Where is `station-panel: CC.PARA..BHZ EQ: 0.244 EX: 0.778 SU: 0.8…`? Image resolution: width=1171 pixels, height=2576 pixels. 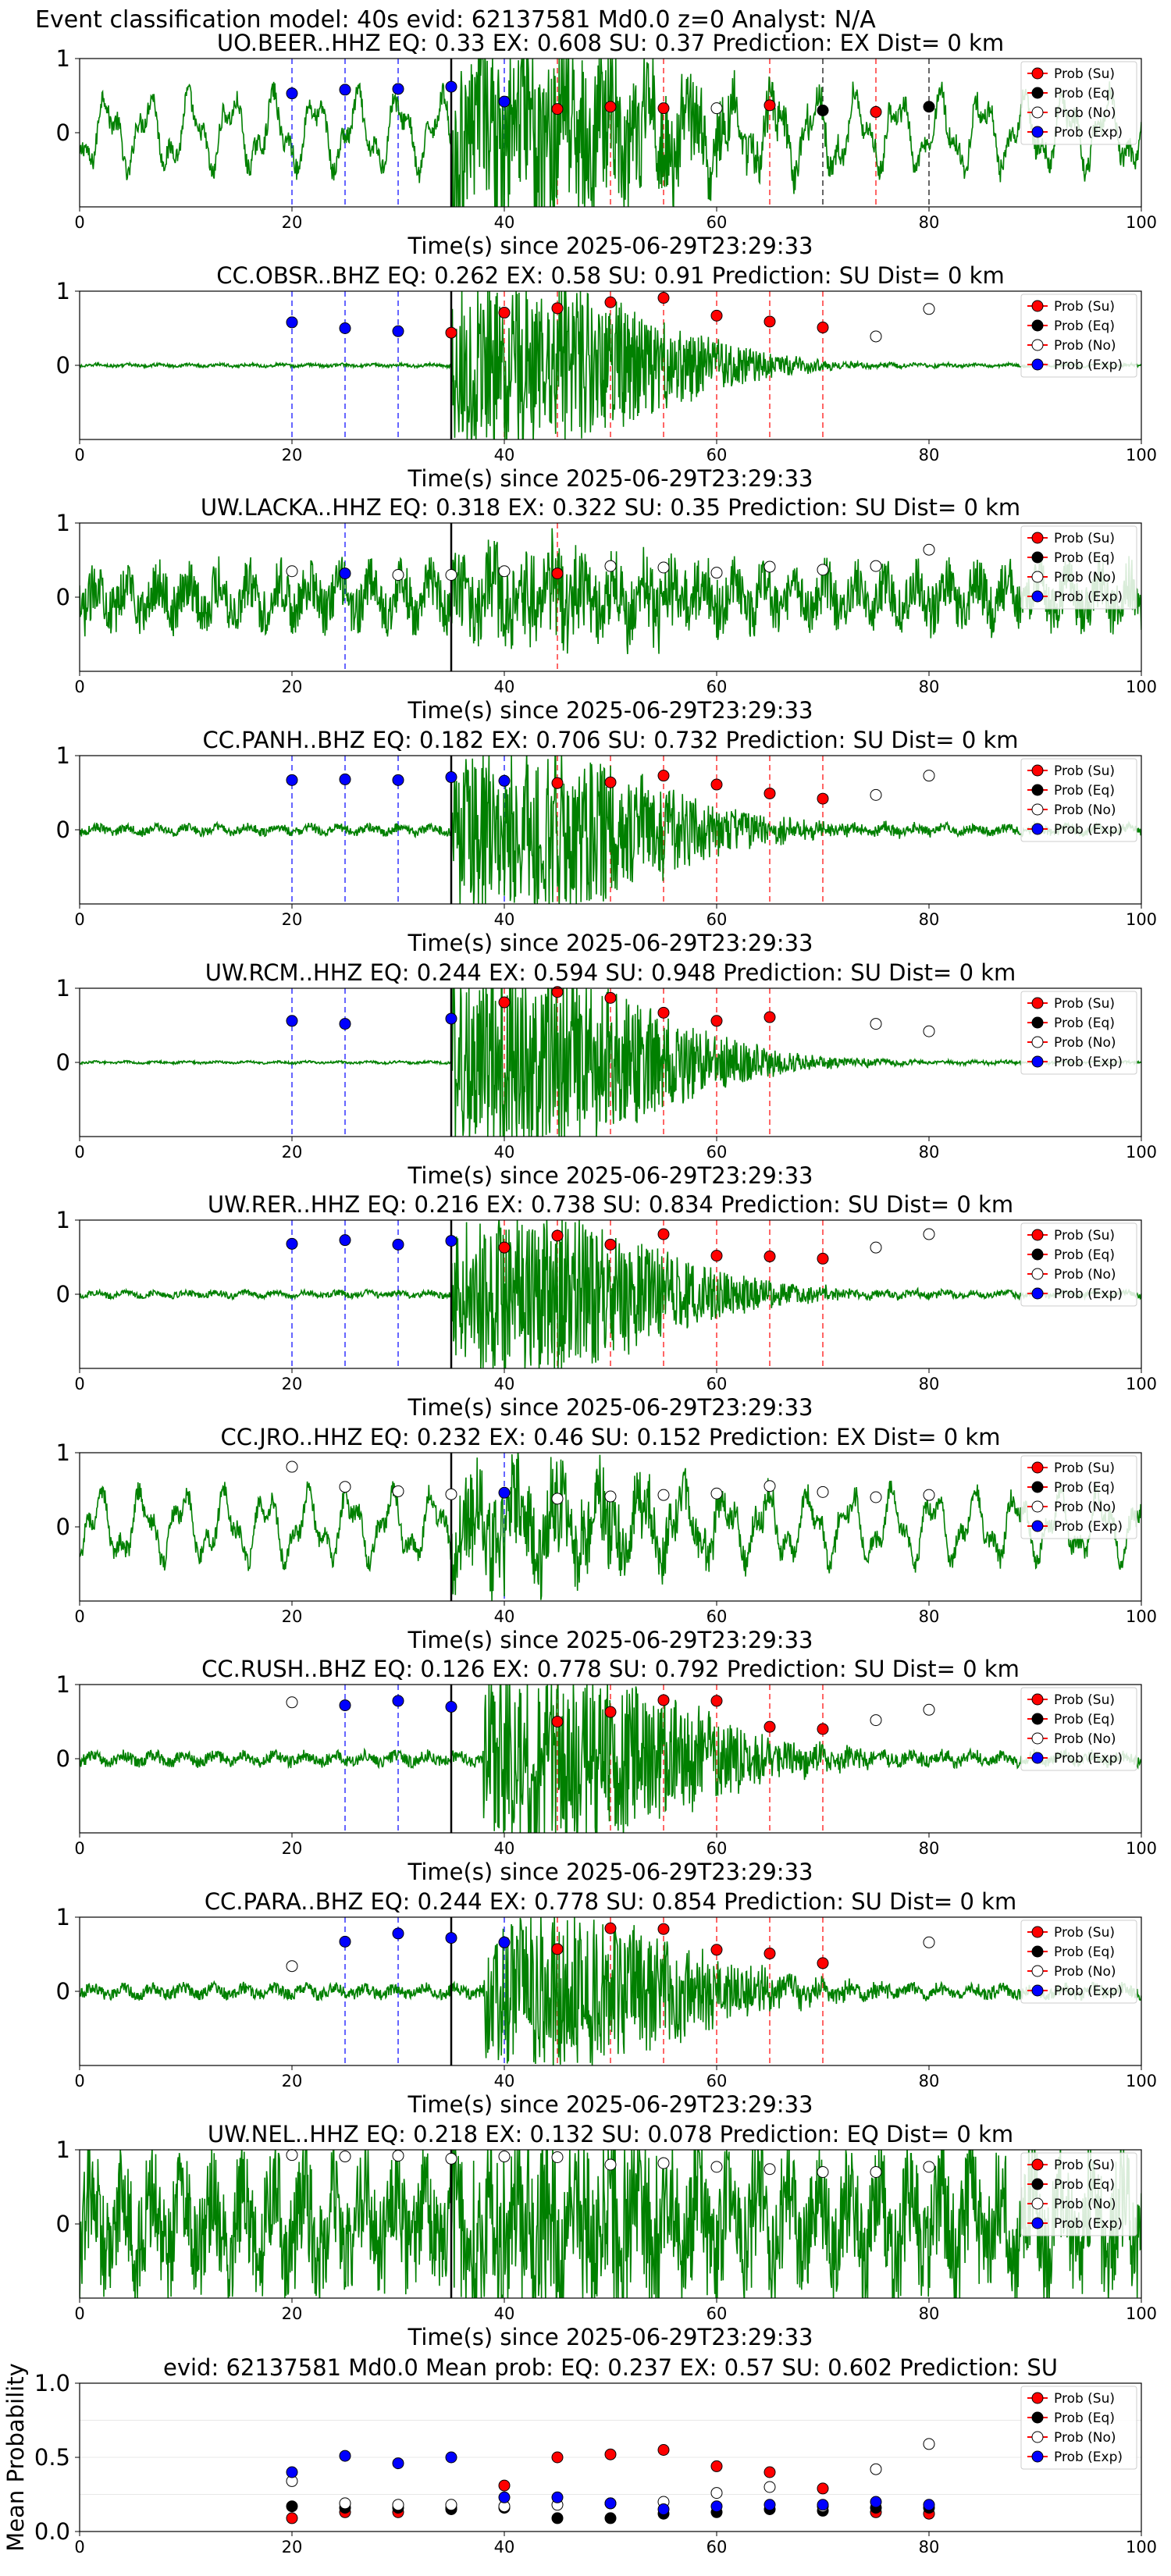 station-panel: CC.PARA..BHZ EQ: 0.244 EX: 0.778 SU: 0.8… is located at coordinates (607, 2003).